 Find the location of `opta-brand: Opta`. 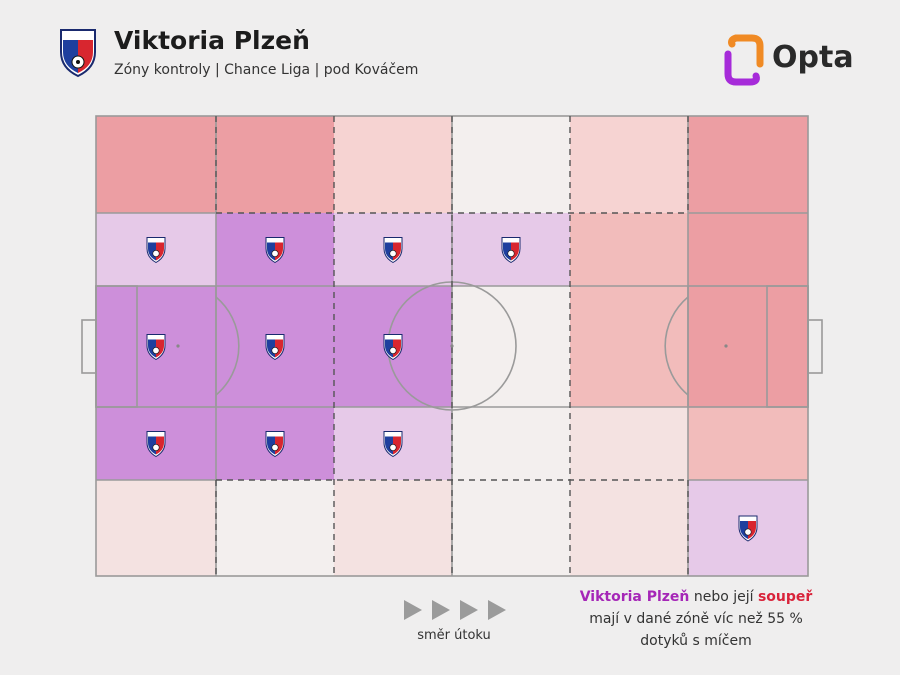

opta-brand: Opta is located at coordinates (788, 60).